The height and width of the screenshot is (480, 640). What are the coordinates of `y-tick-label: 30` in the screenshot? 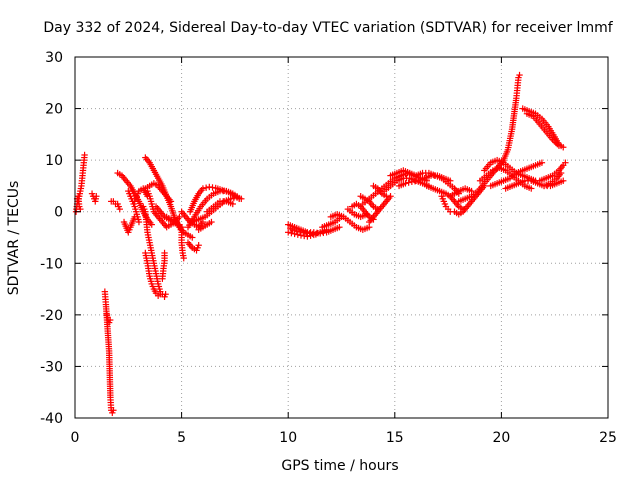 It's located at (54, 58).